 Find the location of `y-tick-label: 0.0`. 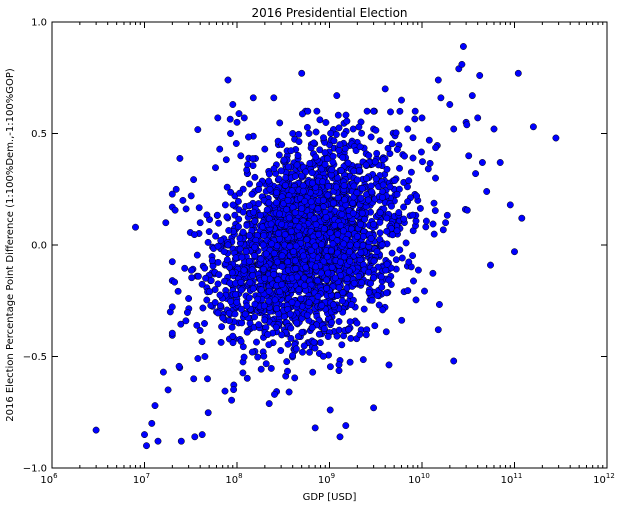

y-tick-label: 0.0 is located at coordinates (39, 246).